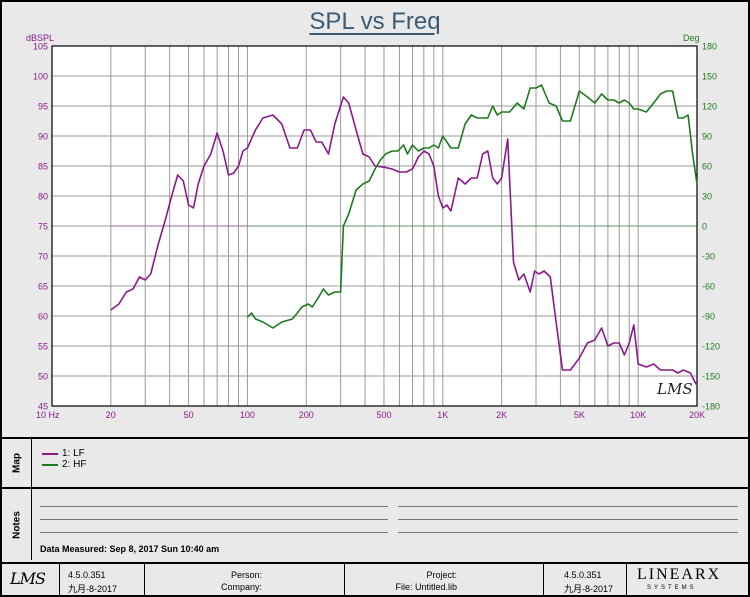 Image resolution: width=750 pixels, height=597 pixels. What do you see at coordinates (383, 415) in the screenshot?
I see `x-tick-label: 500` at bounding box center [383, 415].